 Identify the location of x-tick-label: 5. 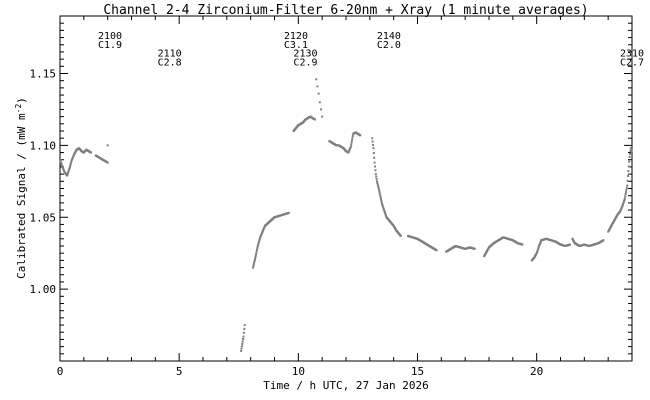
(179, 371).